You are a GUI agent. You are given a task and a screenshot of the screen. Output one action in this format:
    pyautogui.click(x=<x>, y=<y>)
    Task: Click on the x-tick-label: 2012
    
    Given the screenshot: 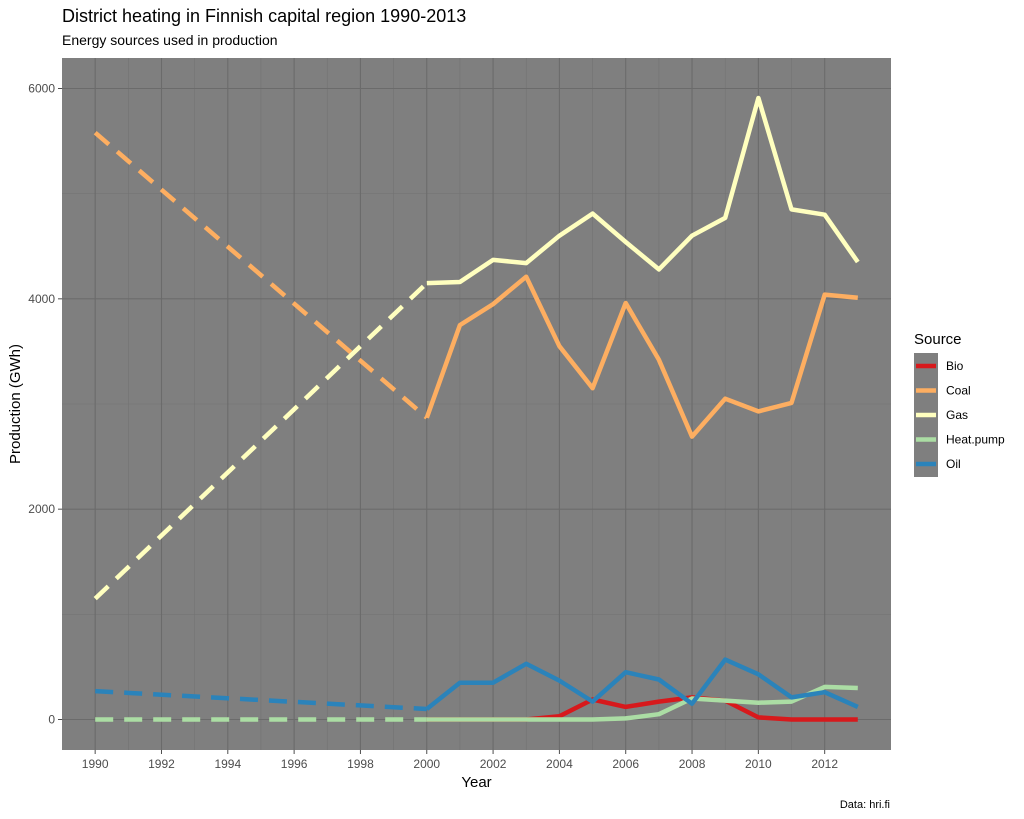 What is the action you would take?
    pyautogui.click(x=824, y=764)
    